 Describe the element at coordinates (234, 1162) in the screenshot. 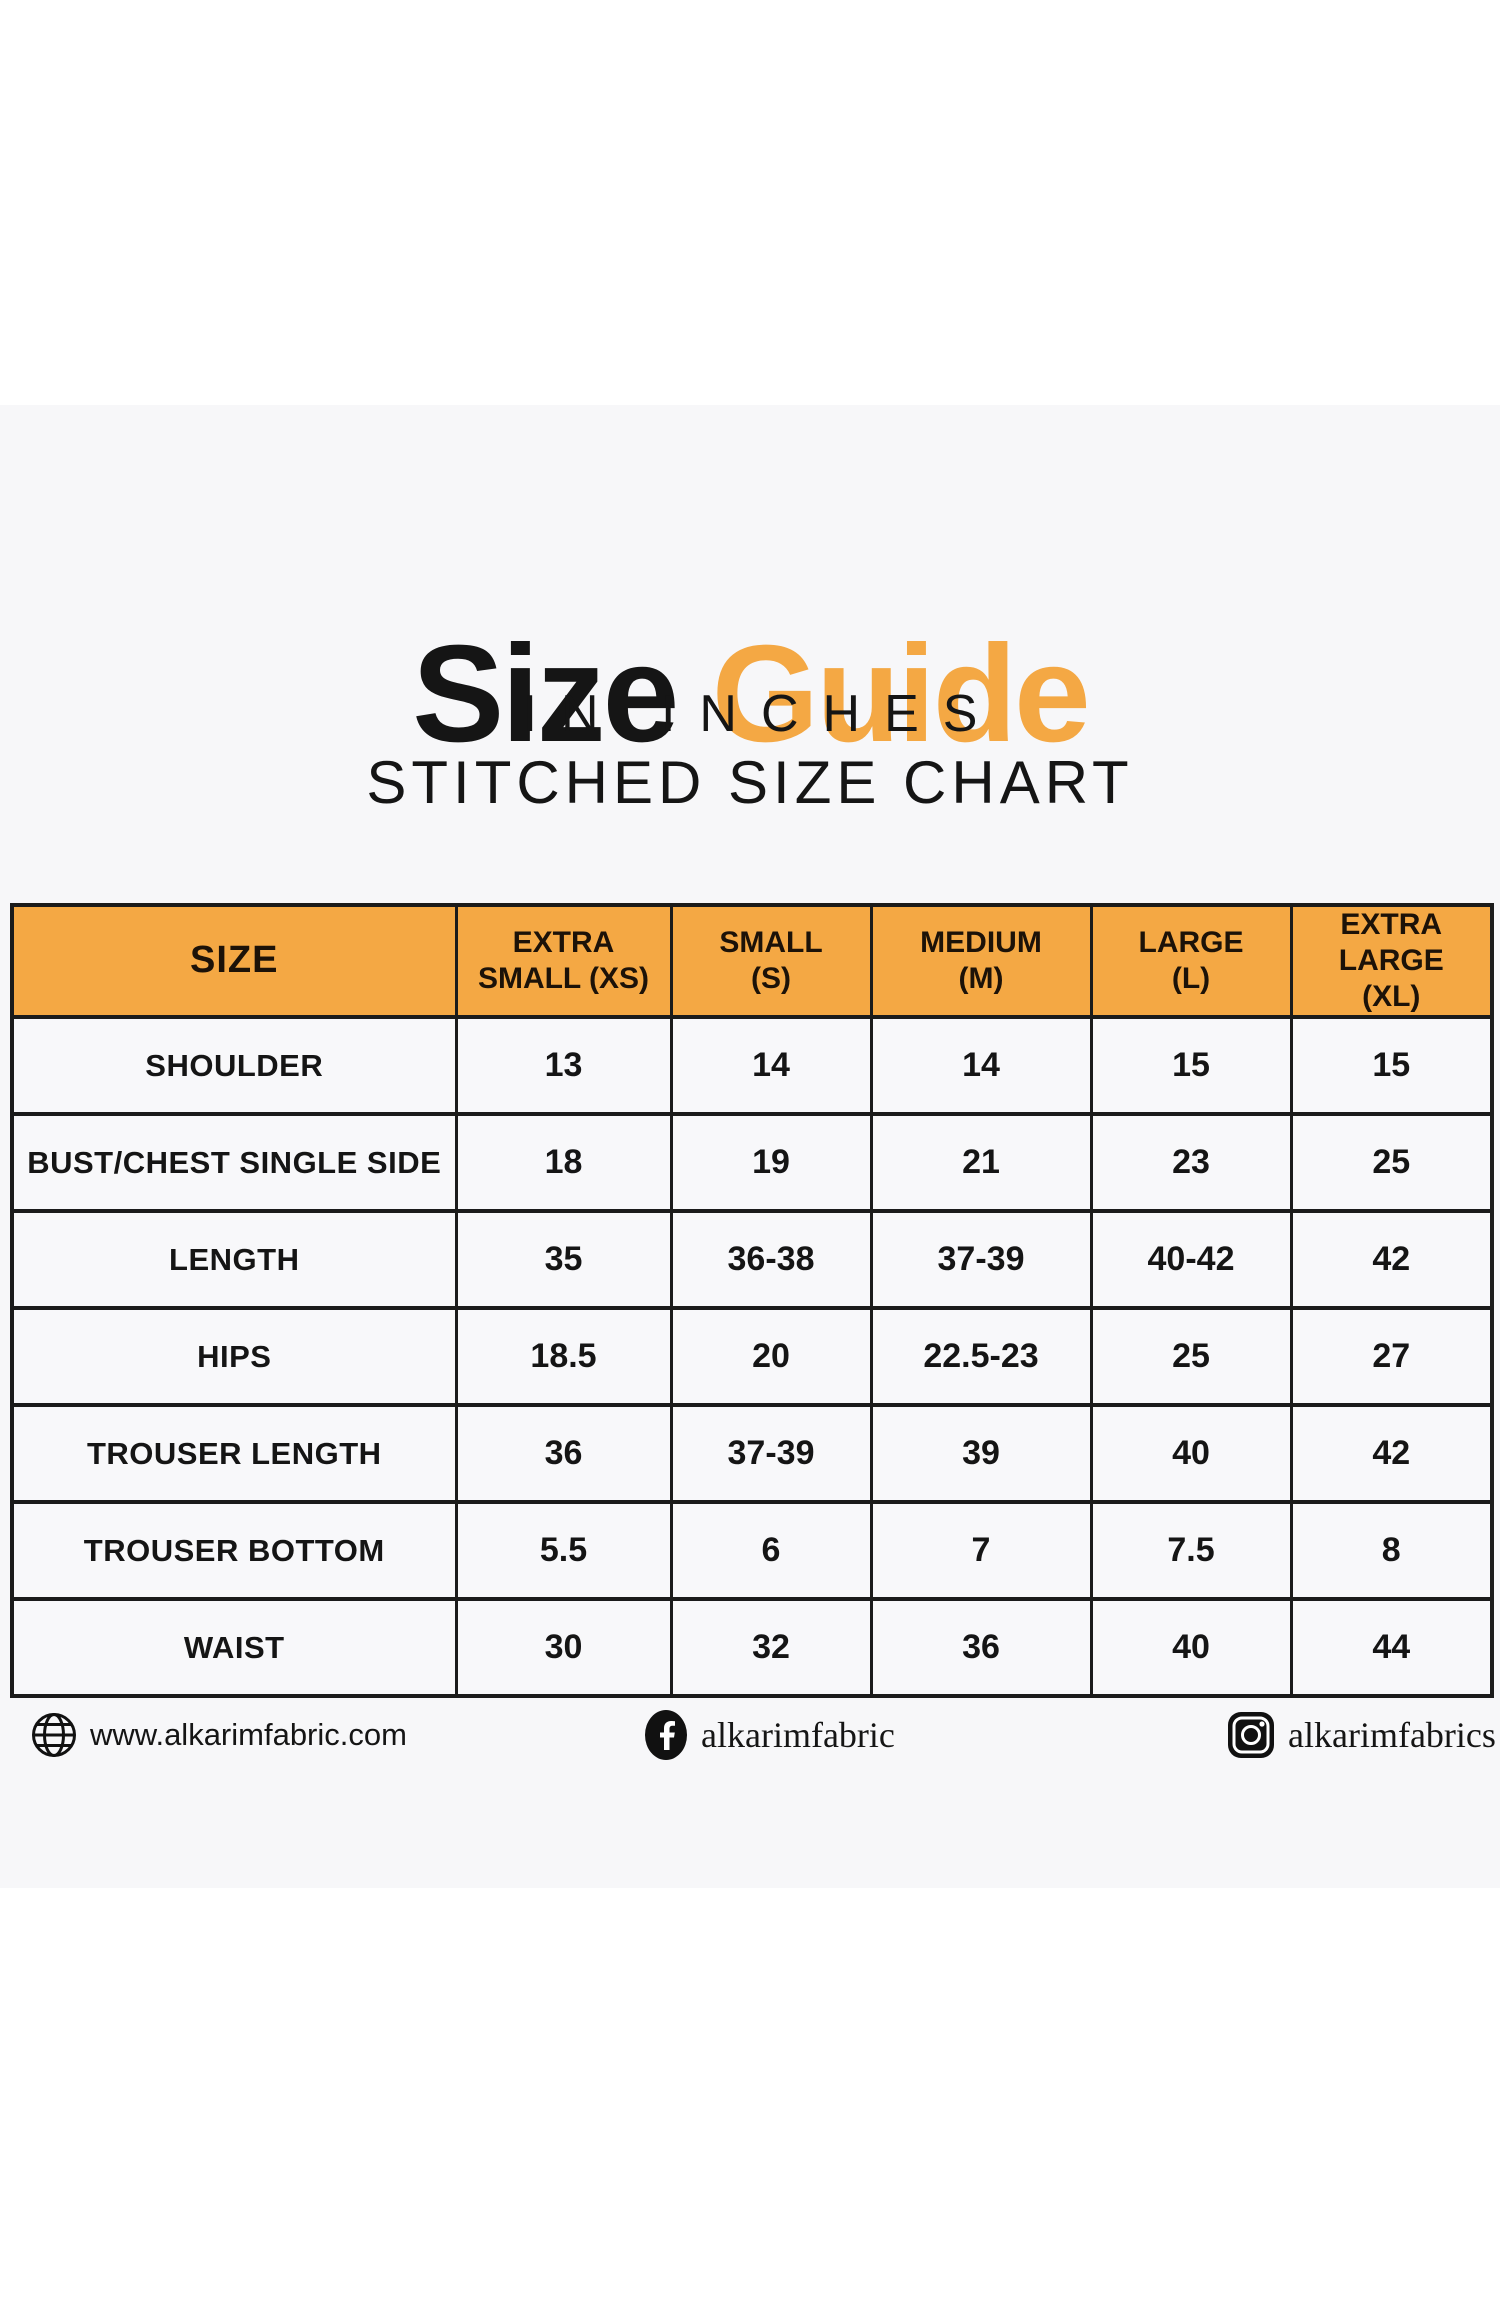

I see `row-label: BUST/CHEST SINGLE SIDE` at that location.